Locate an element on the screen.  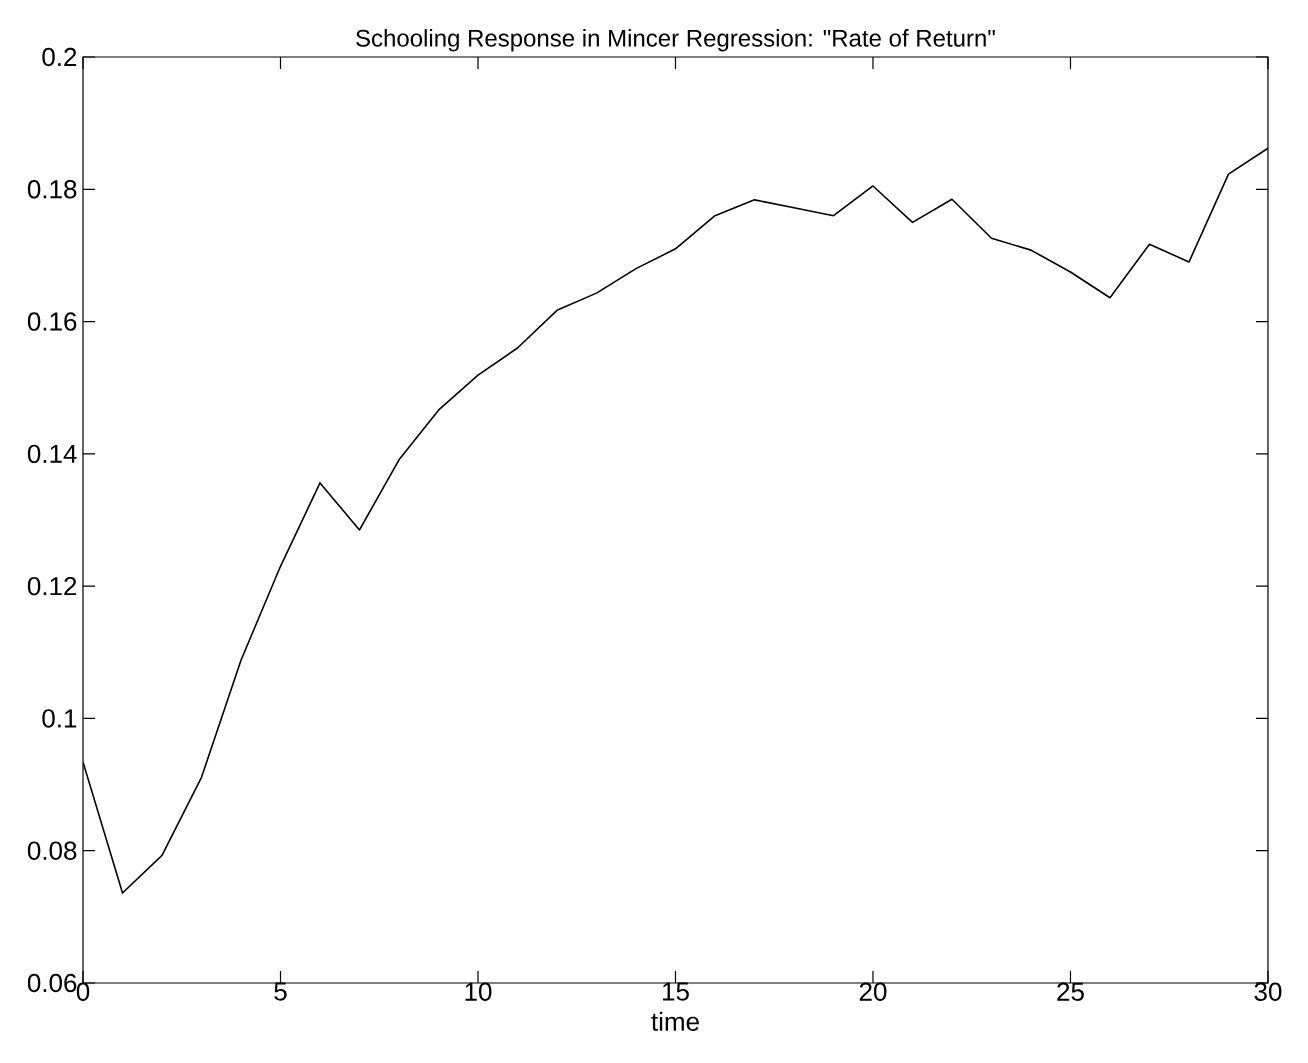
x-axis-title: time is located at coordinates (675, 1021).